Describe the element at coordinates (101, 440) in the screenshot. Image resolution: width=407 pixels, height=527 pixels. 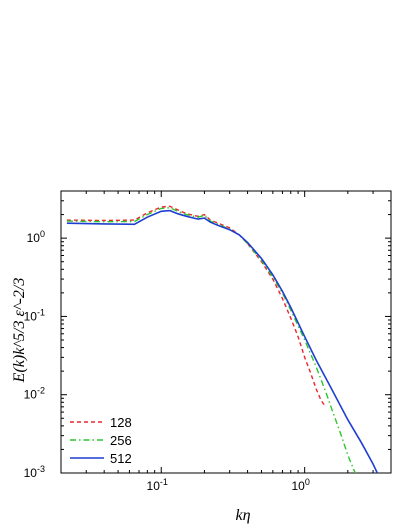
I see `legend: 128 256 512` at that location.